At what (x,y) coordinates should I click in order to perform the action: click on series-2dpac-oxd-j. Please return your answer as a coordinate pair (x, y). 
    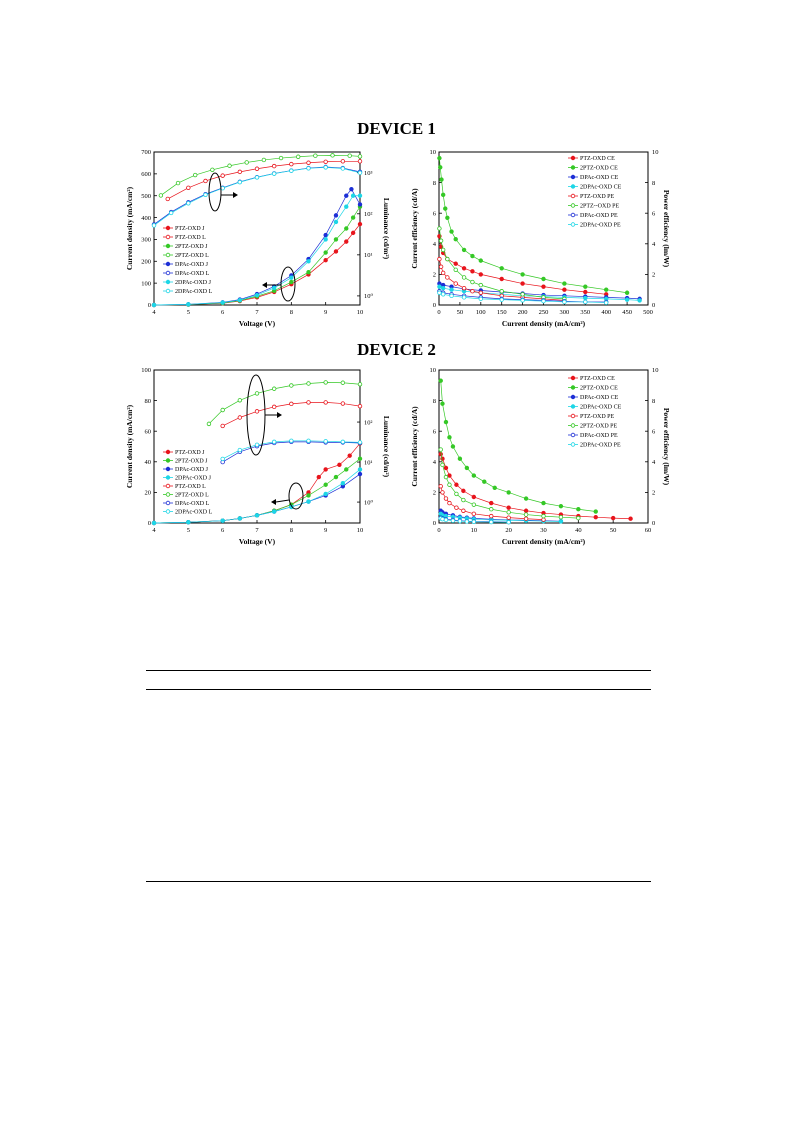
    Looking at the image, I should click on (257, 496).